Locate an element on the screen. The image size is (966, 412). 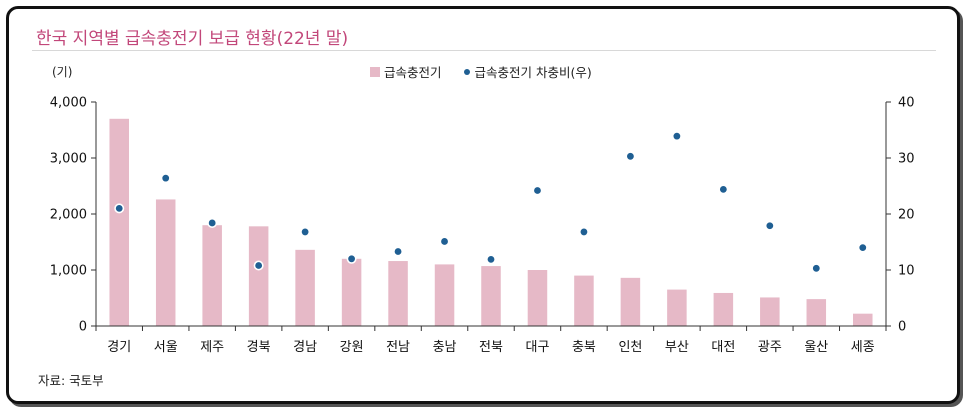
x-tick-label-9: 대구 is located at coordinates (538, 347).